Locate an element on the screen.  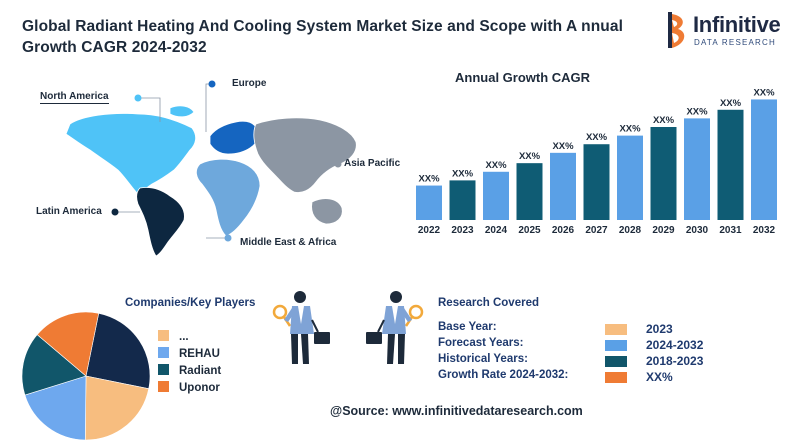
x-tick-label: 2029 is located at coordinates (663, 230).